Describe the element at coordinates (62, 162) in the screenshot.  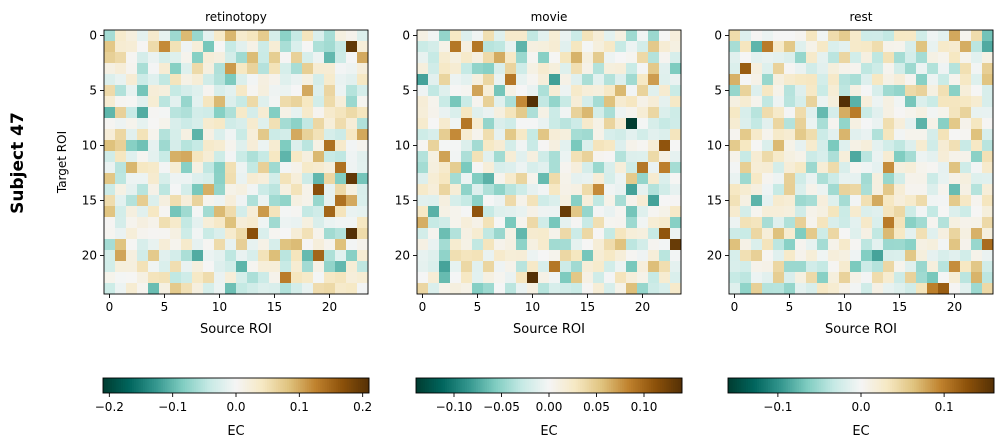
I see `y-axis-label: Target ROI` at that location.